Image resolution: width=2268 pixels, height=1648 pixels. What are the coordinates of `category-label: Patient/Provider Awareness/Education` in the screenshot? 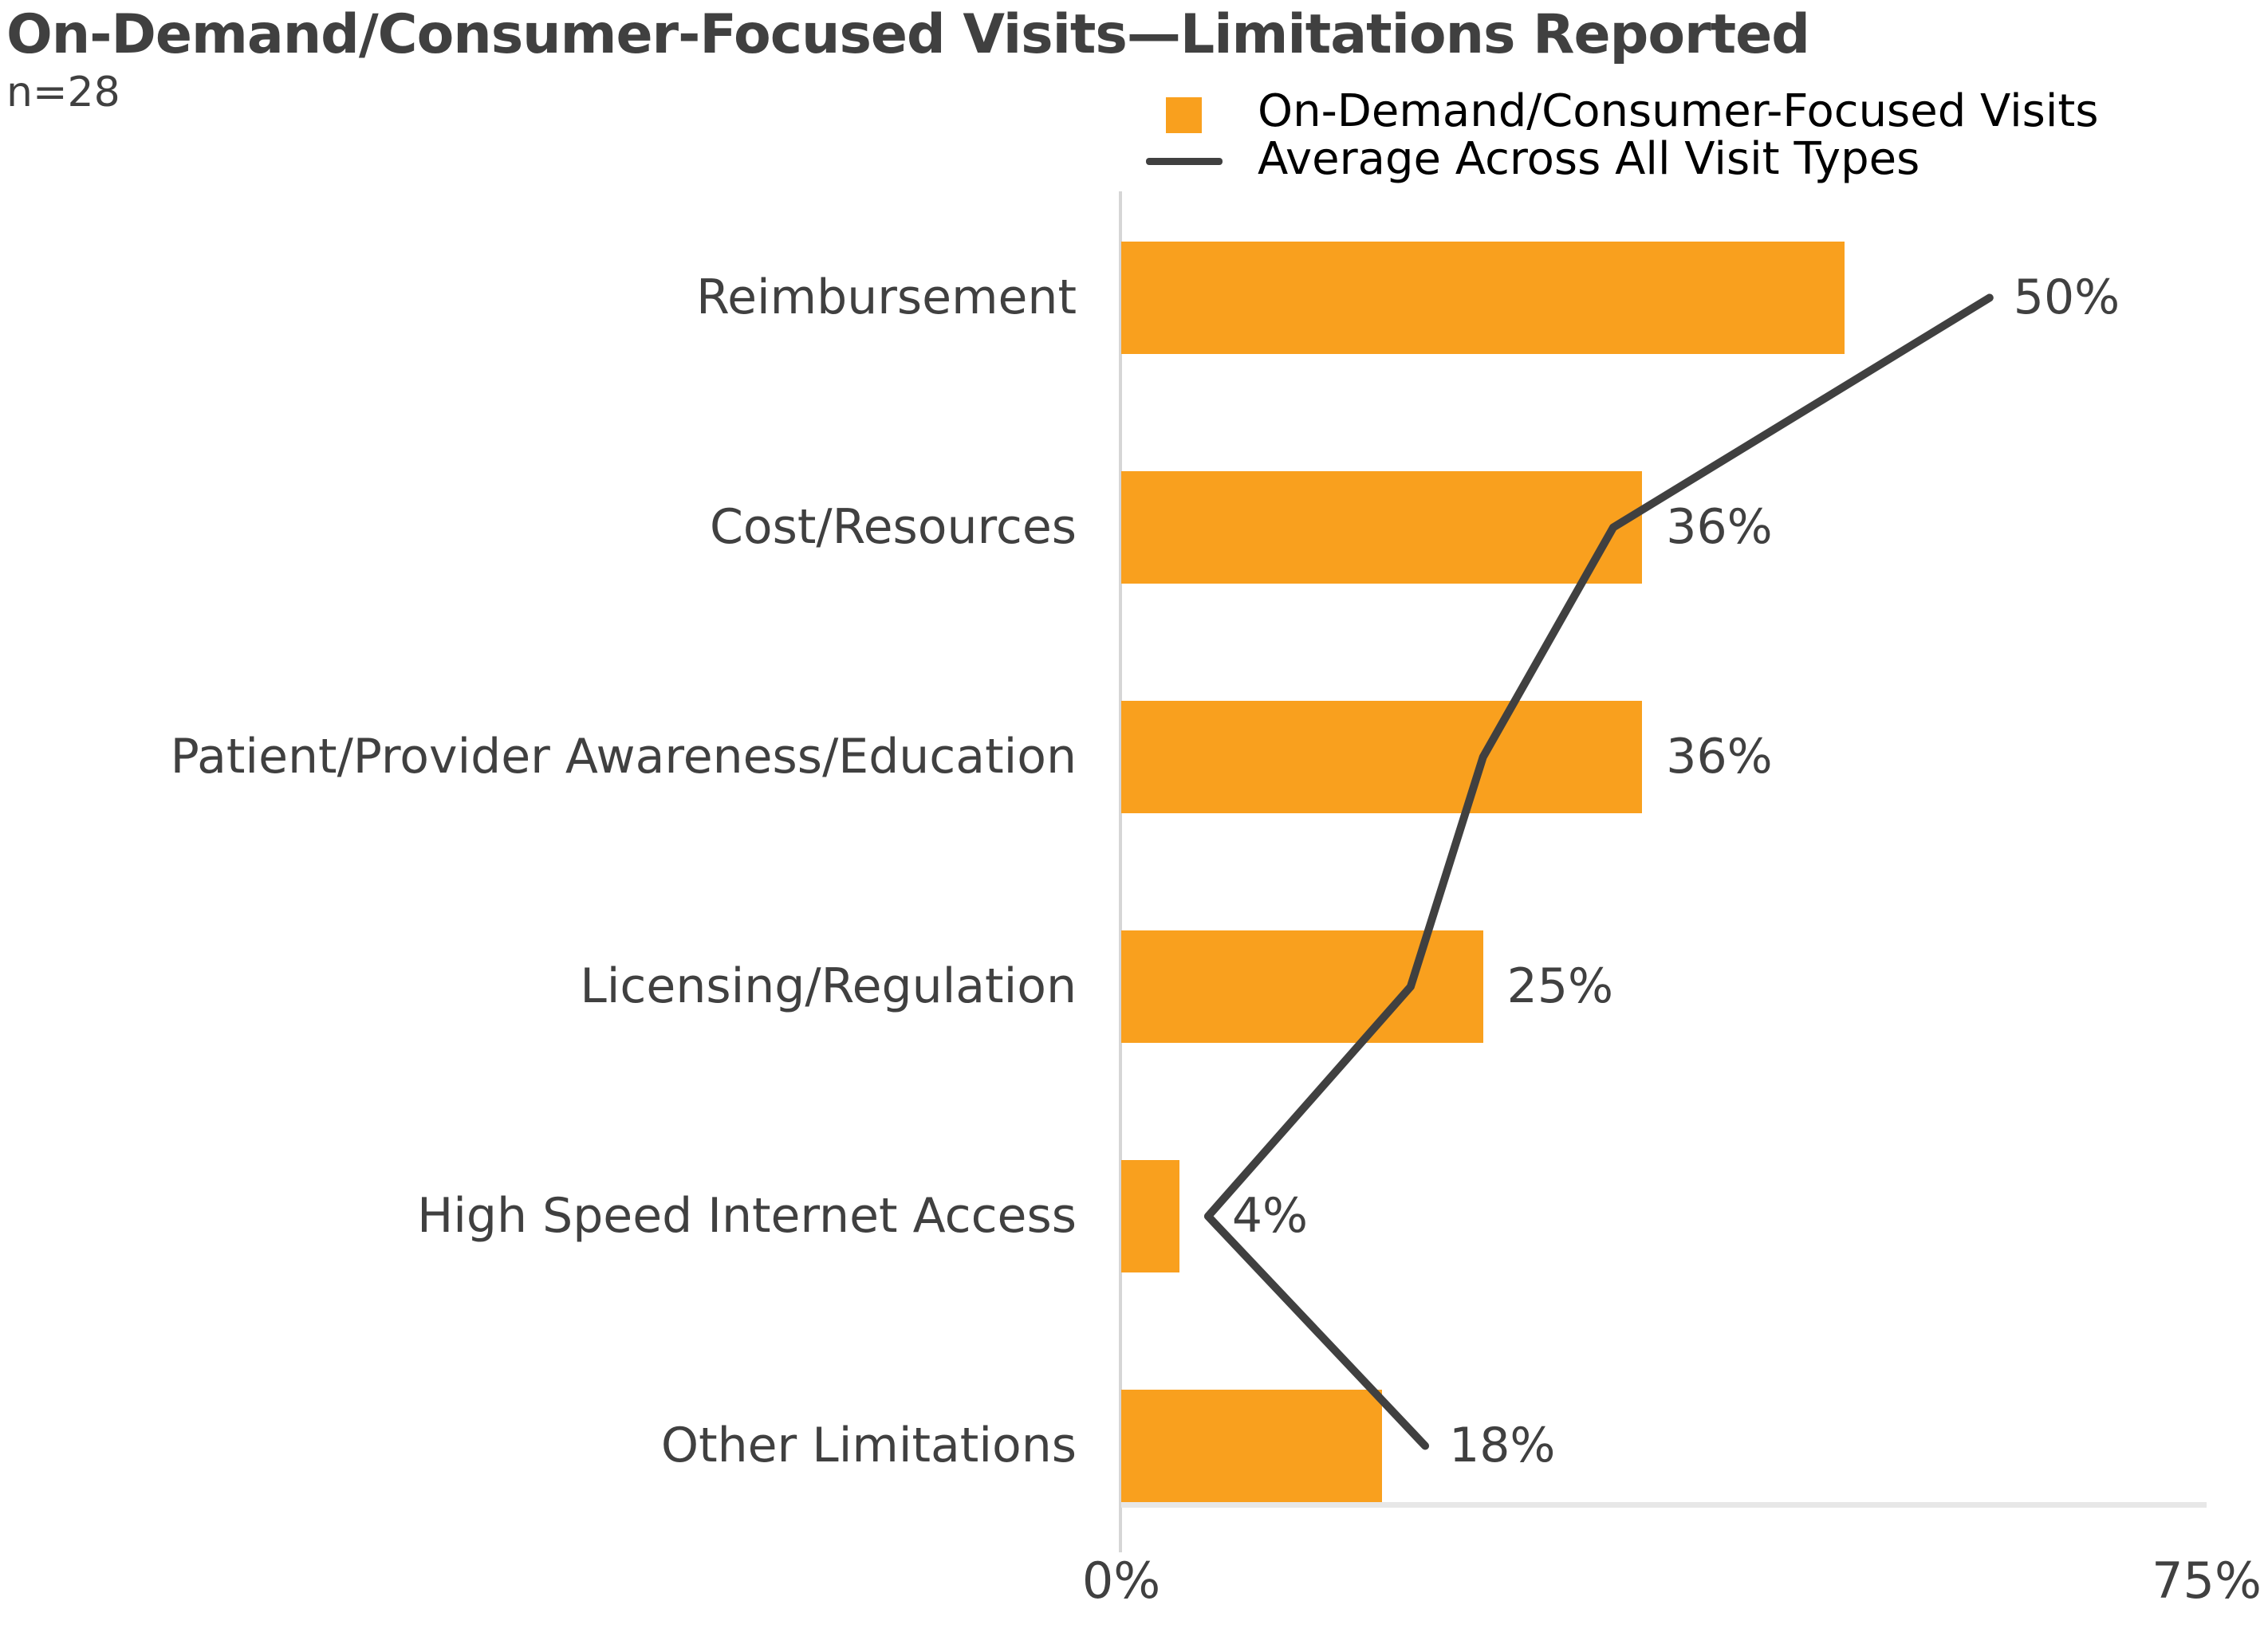 It's located at (623, 757).